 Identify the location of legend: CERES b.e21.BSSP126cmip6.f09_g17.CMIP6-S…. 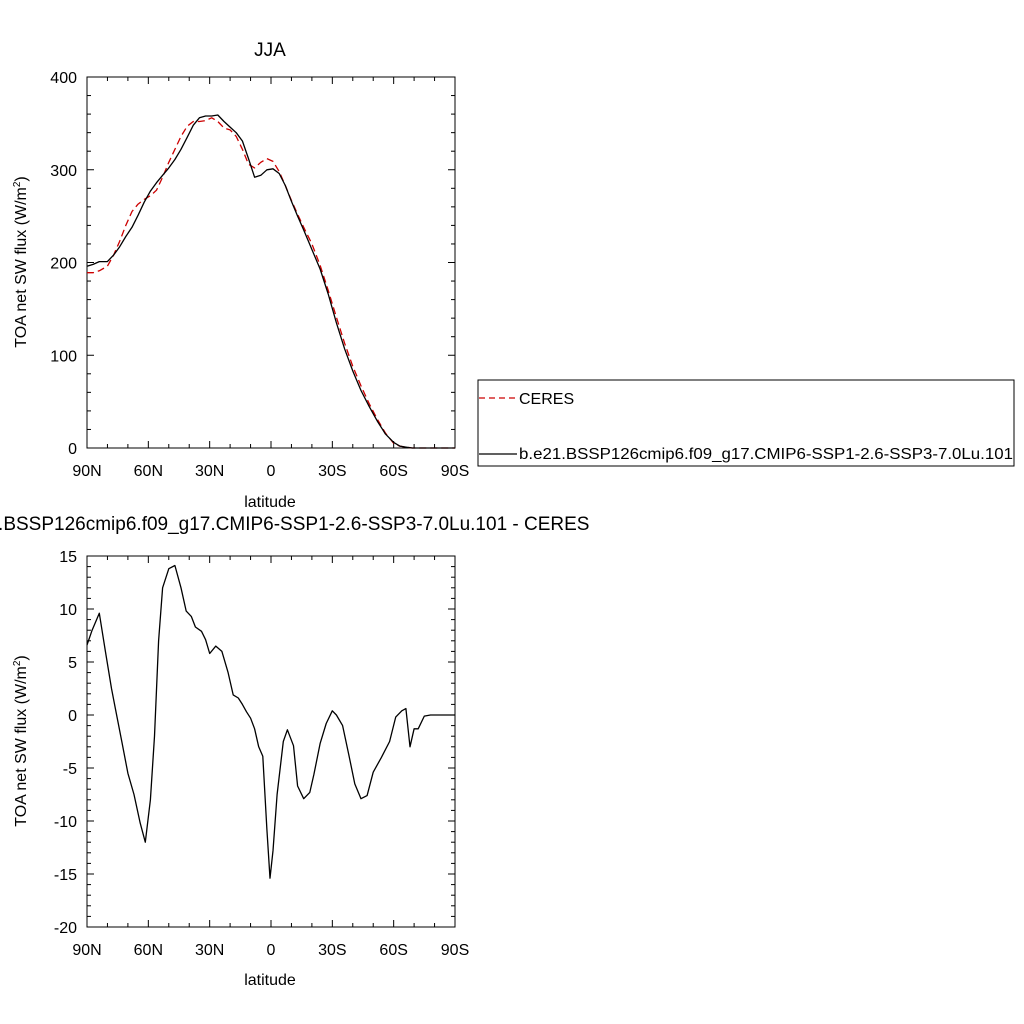
(746, 423).